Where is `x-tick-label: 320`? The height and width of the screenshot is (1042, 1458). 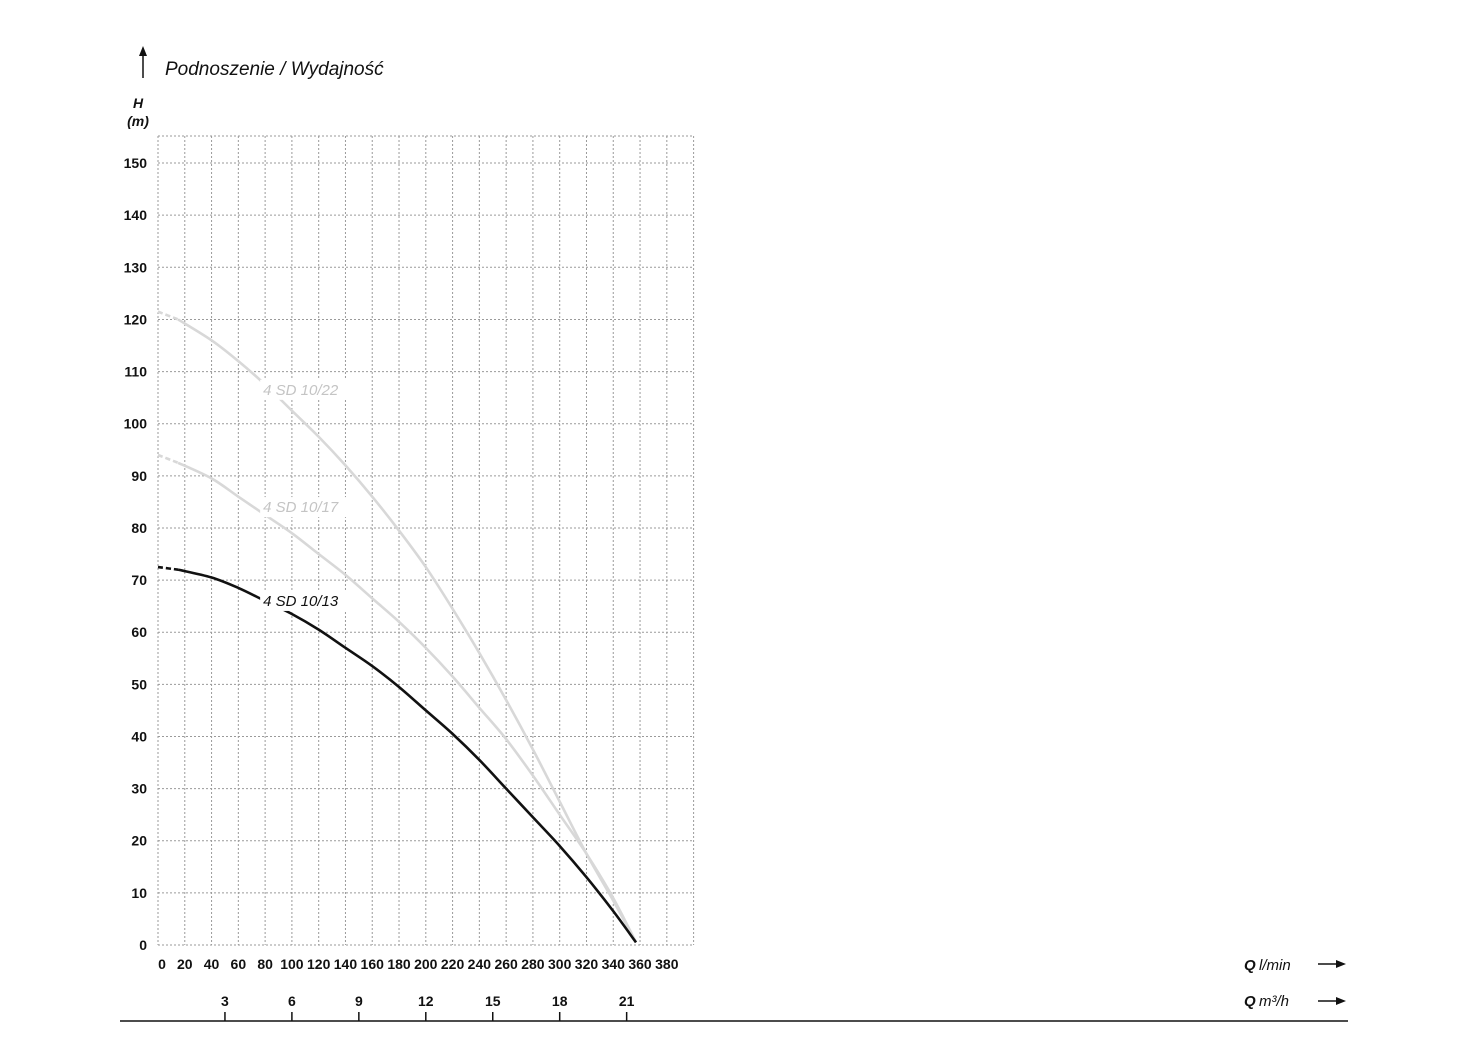
x-tick-label: 320 is located at coordinates (587, 964).